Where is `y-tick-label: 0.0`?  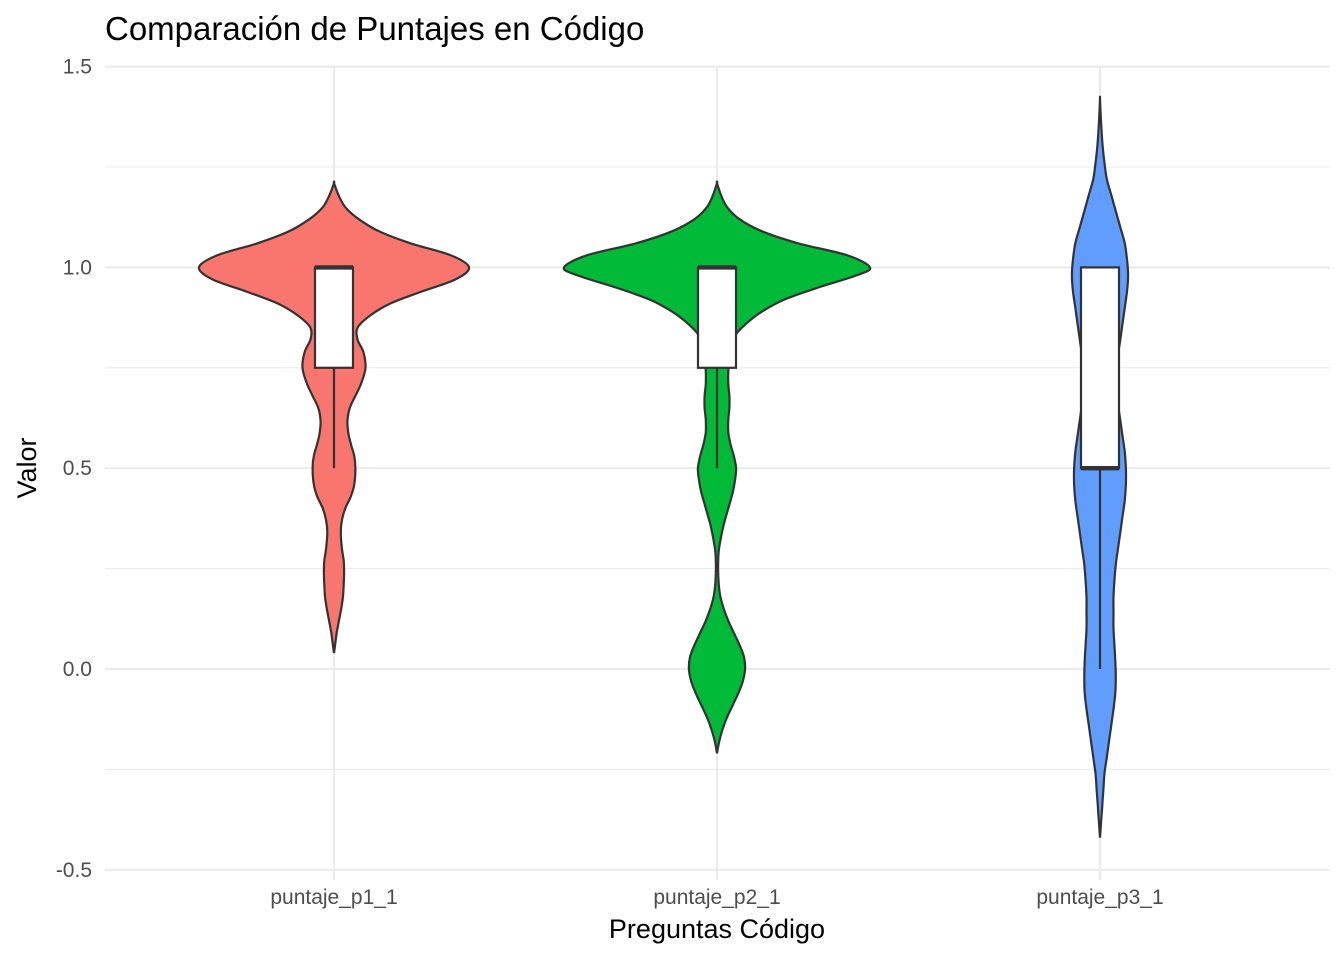
y-tick-label: 0.0 is located at coordinates (77, 669).